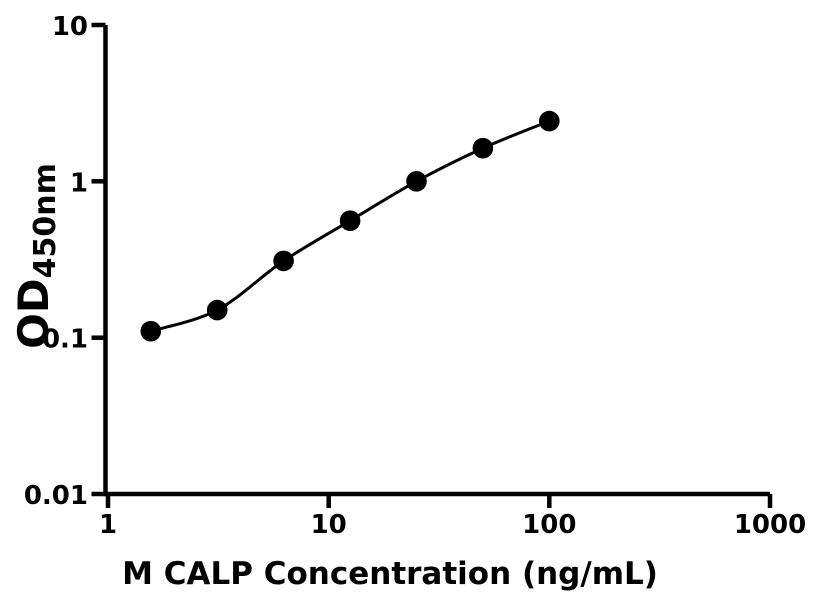 The height and width of the screenshot is (612, 816). What do you see at coordinates (329, 525) in the screenshot?
I see `x-tick-label: 10` at bounding box center [329, 525].